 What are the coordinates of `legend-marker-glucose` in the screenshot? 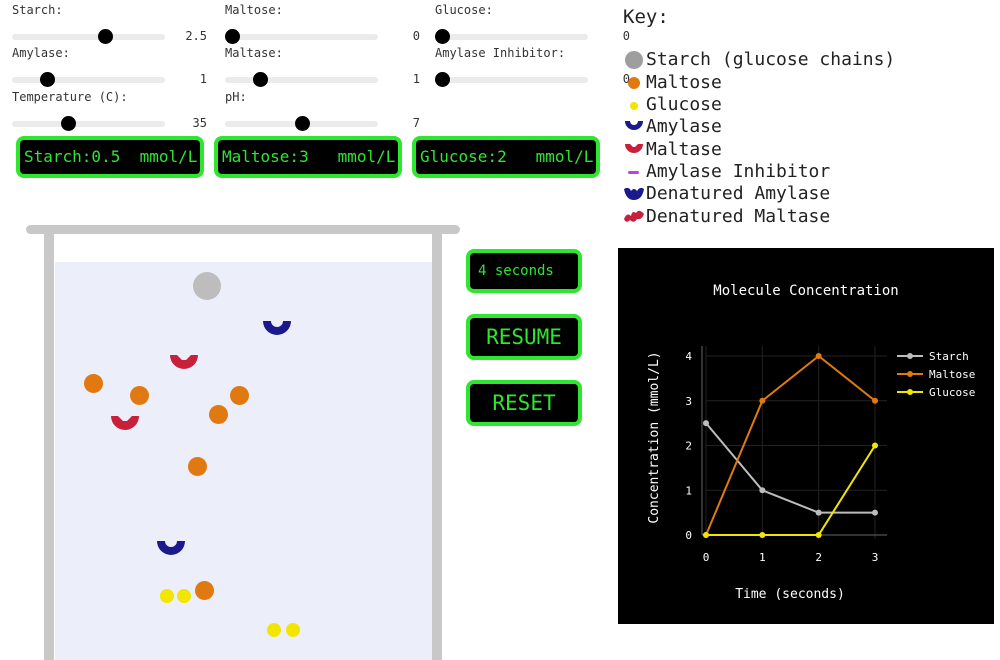 It's located at (910, 392).